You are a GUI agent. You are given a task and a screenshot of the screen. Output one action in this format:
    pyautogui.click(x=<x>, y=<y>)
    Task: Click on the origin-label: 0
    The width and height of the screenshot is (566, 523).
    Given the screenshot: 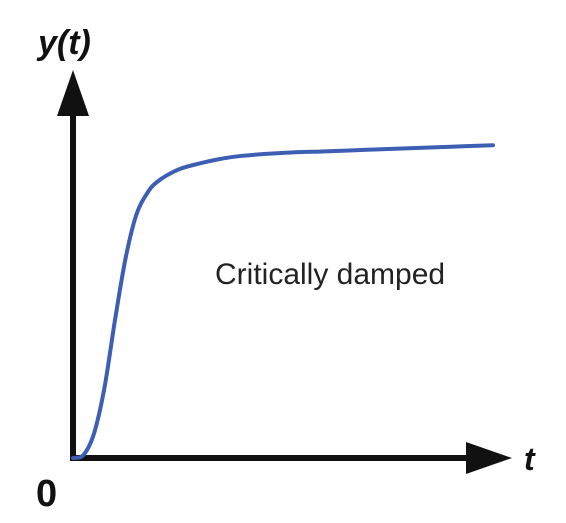 What is the action you would take?
    pyautogui.click(x=46, y=494)
    